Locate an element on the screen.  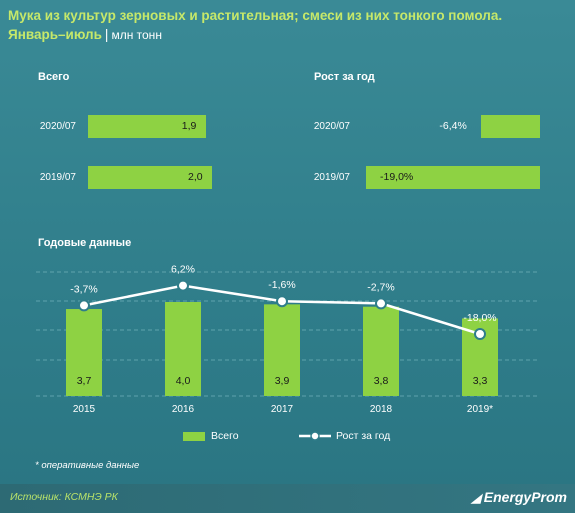
chart-unit: млн тонн is located at coordinates (136, 35).